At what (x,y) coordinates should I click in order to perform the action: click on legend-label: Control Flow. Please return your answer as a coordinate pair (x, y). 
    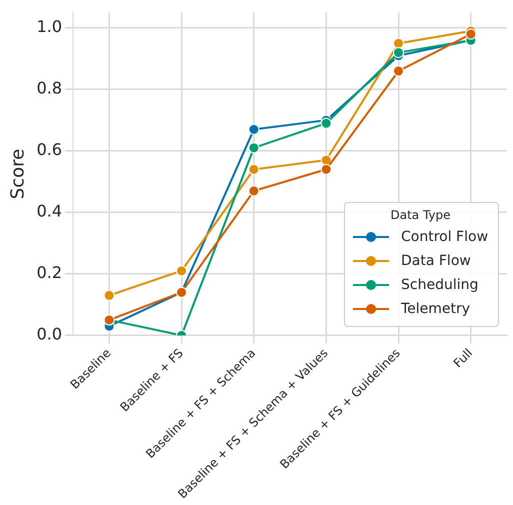
    Looking at the image, I should click on (444, 237).